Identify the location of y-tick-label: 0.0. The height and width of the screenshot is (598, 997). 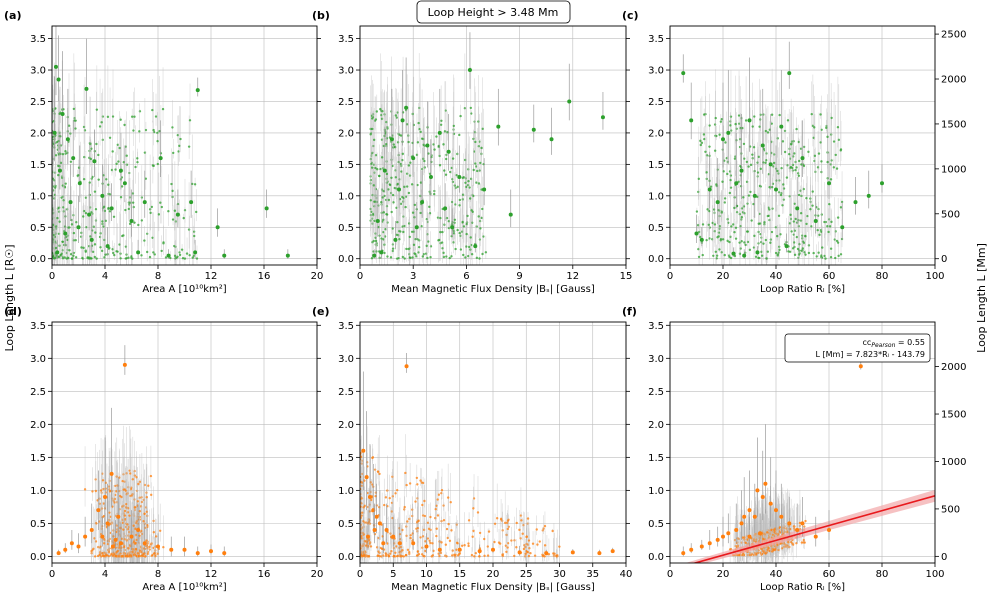
(656, 259).